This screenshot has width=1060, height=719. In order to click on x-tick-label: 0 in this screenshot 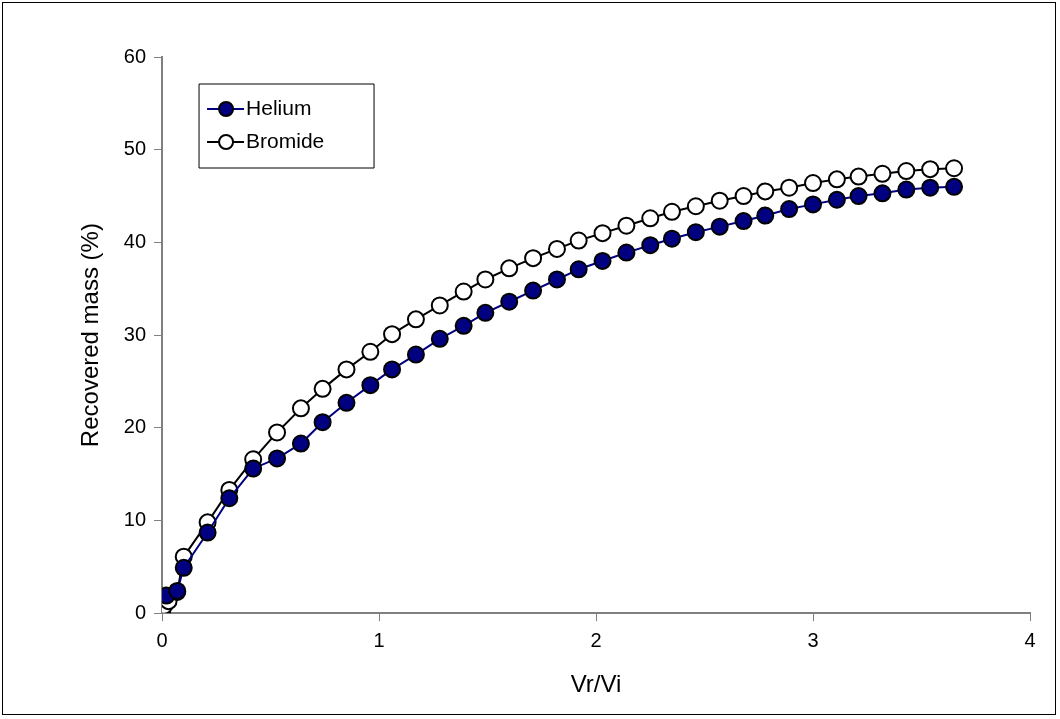, I will do `click(162, 639)`.